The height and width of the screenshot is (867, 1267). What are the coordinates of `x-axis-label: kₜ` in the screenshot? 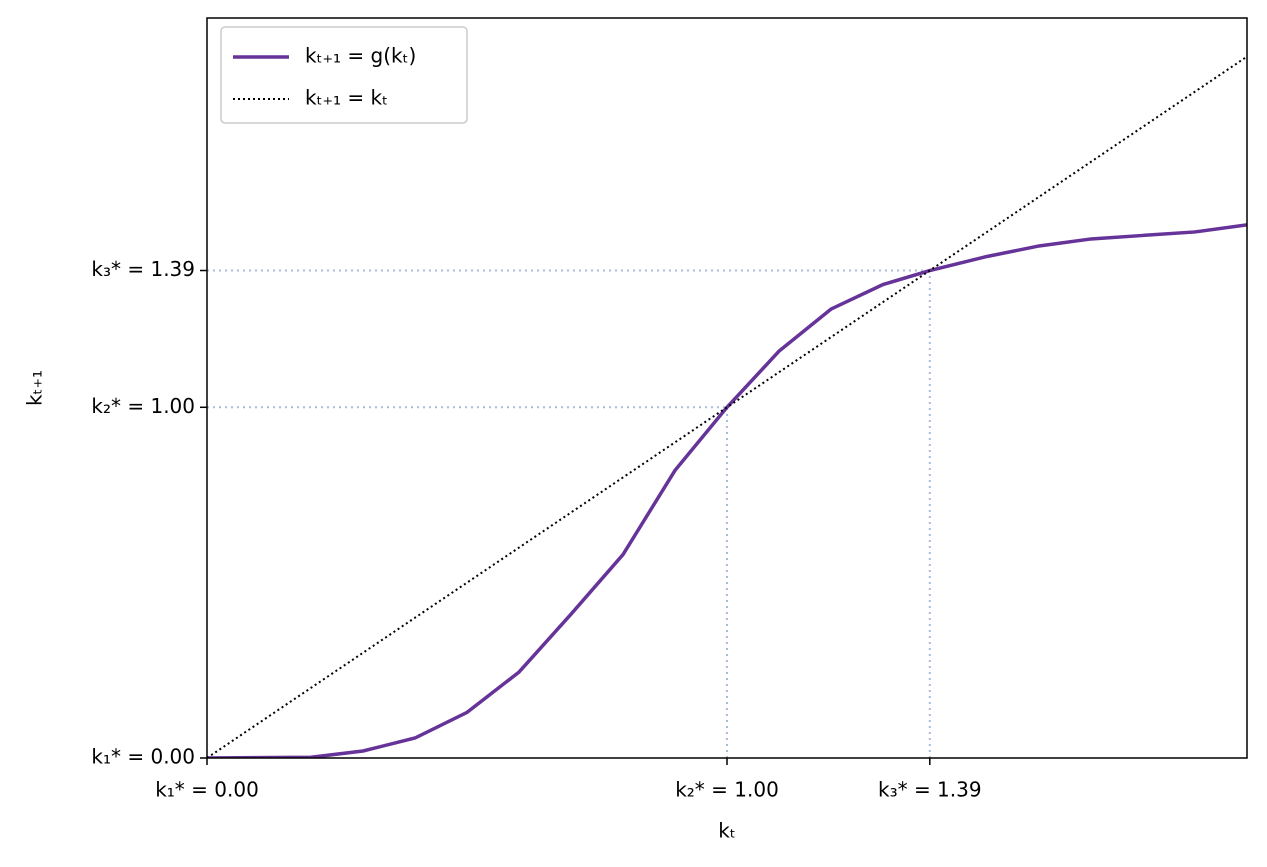 It's located at (726, 831).